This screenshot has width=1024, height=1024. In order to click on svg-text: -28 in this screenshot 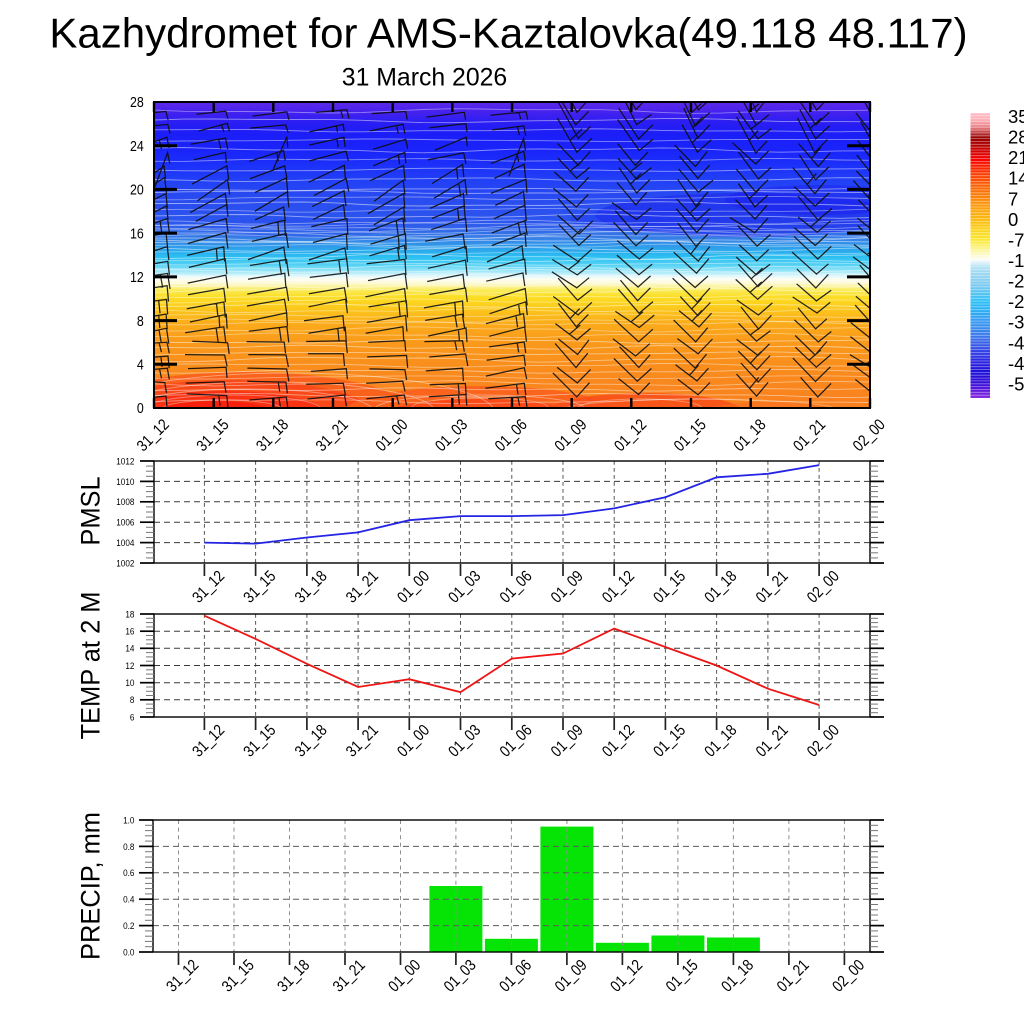, I will do `click(1016, 301)`.